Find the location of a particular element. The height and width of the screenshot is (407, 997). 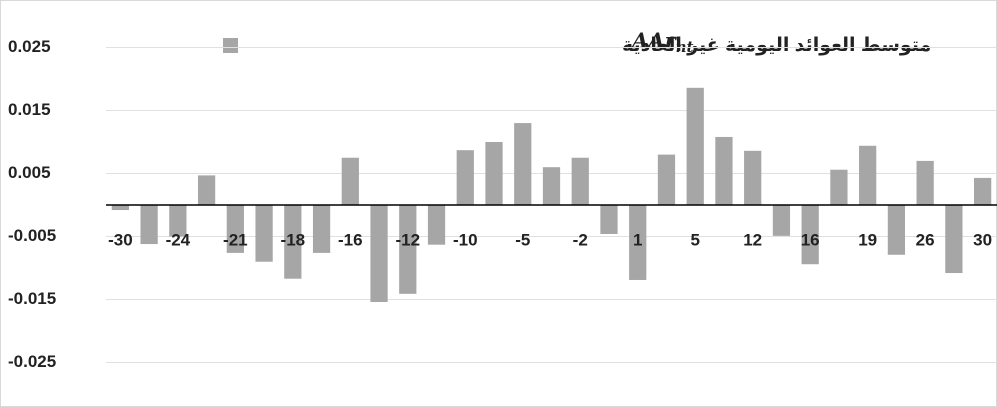

x-tick-label: -12 is located at coordinates (408, 239).